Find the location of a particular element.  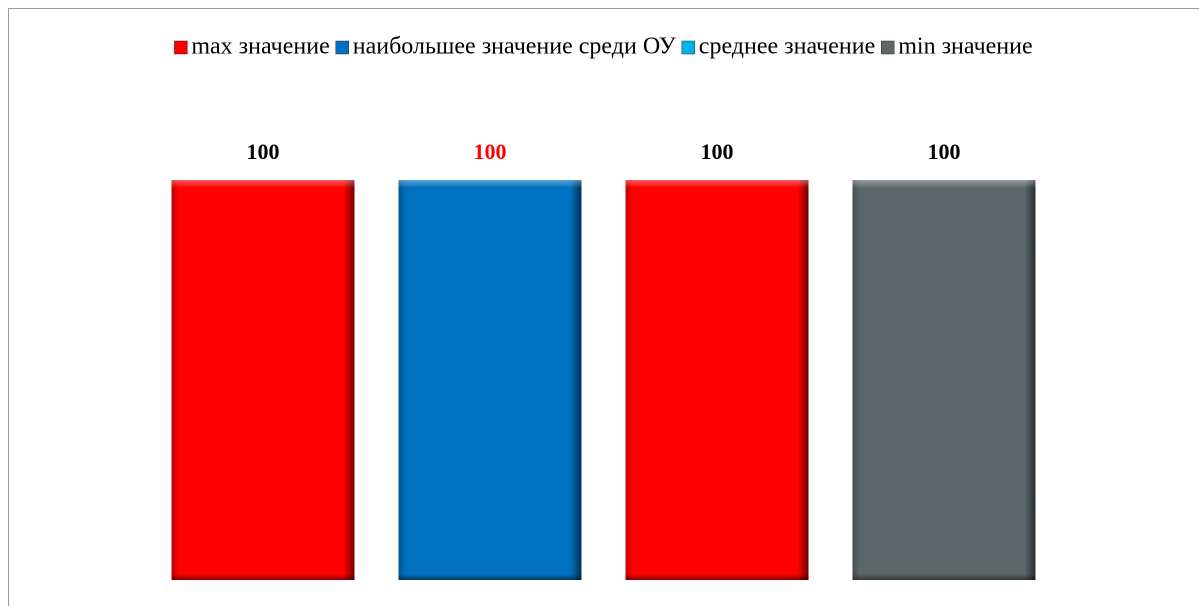

legend-label: среднее значение is located at coordinates (787, 47).